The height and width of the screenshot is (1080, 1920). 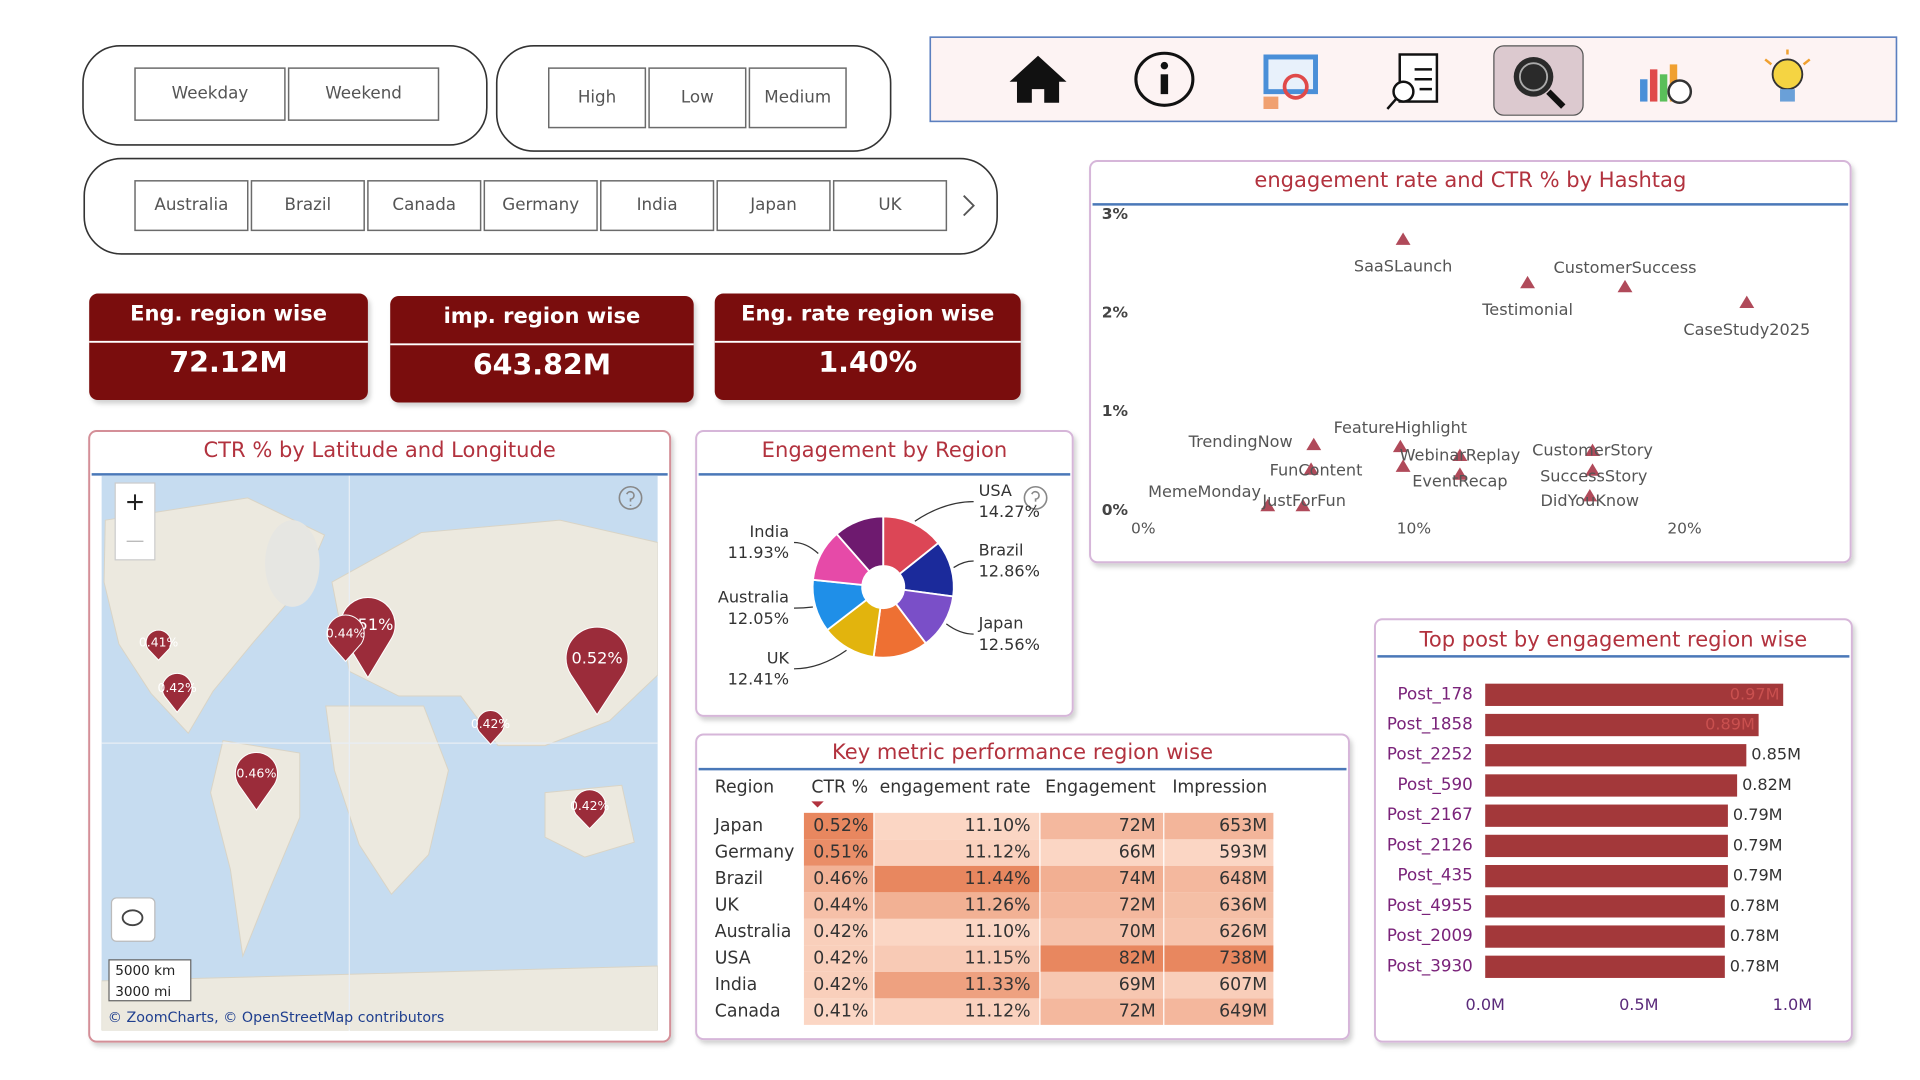 I want to click on button-label: Japan, so click(x=773, y=204).